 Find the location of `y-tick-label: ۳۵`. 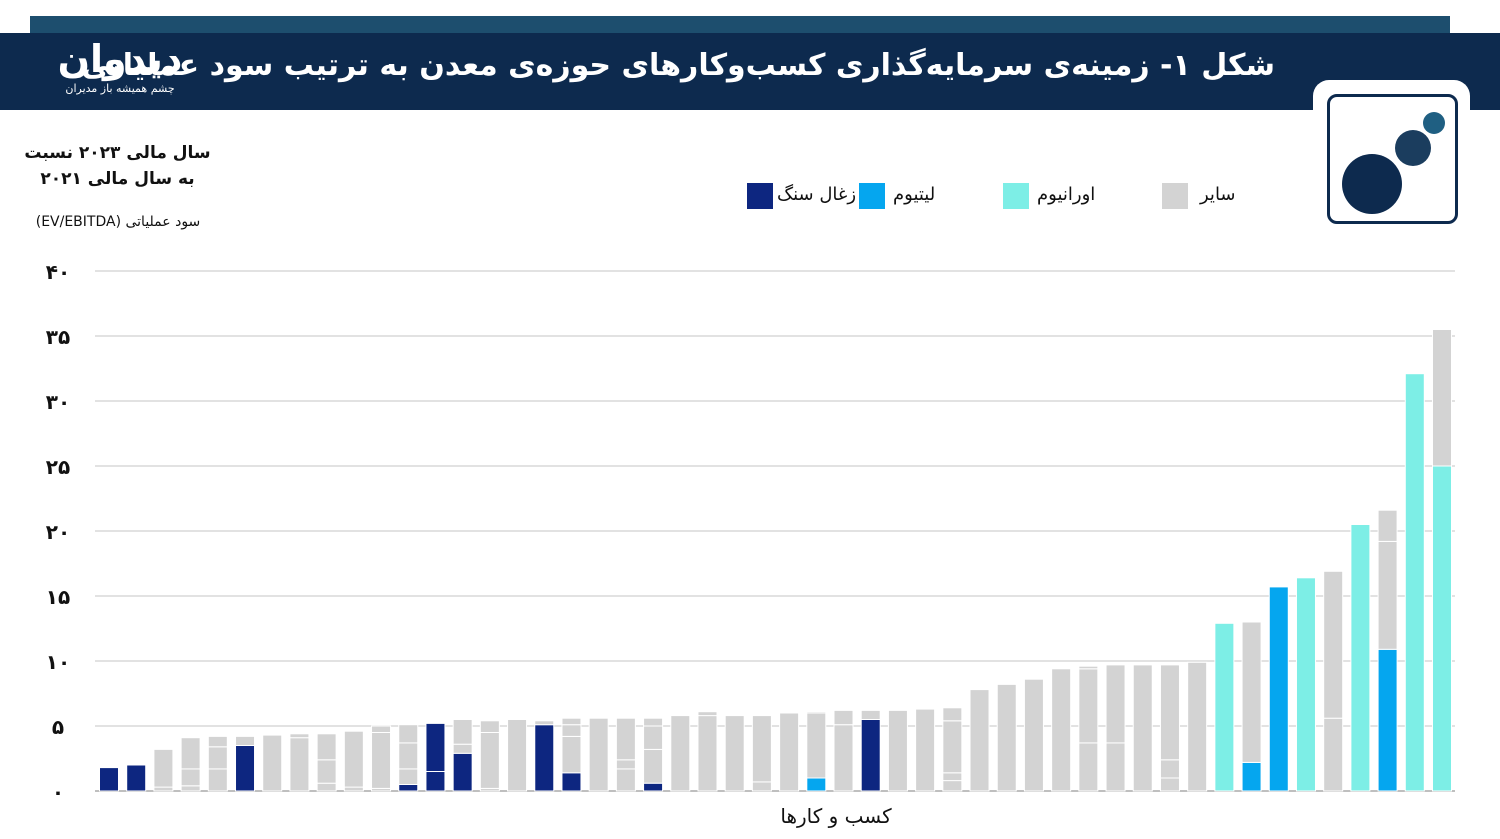

y-tick-label: ۳۵ is located at coordinates (58, 337).